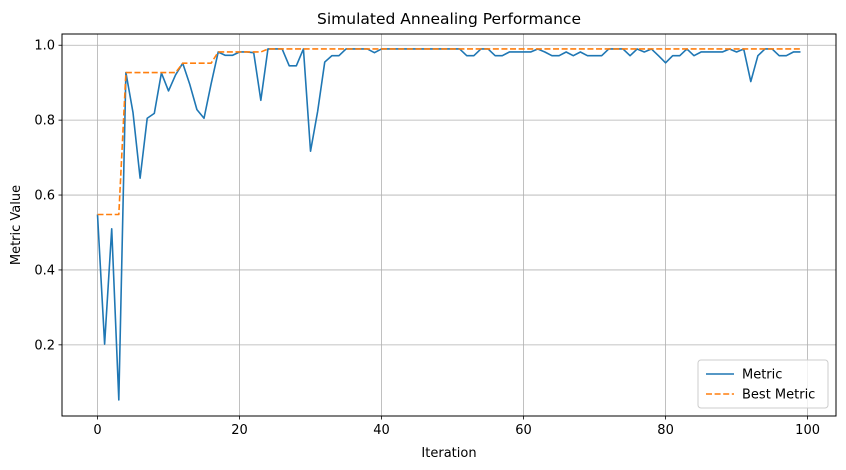 This screenshot has height=470, width=846. What do you see at coordinates (807, 430) in the screenshot?
I see `x-tick-label: 100` at bounding box center [807, 430].